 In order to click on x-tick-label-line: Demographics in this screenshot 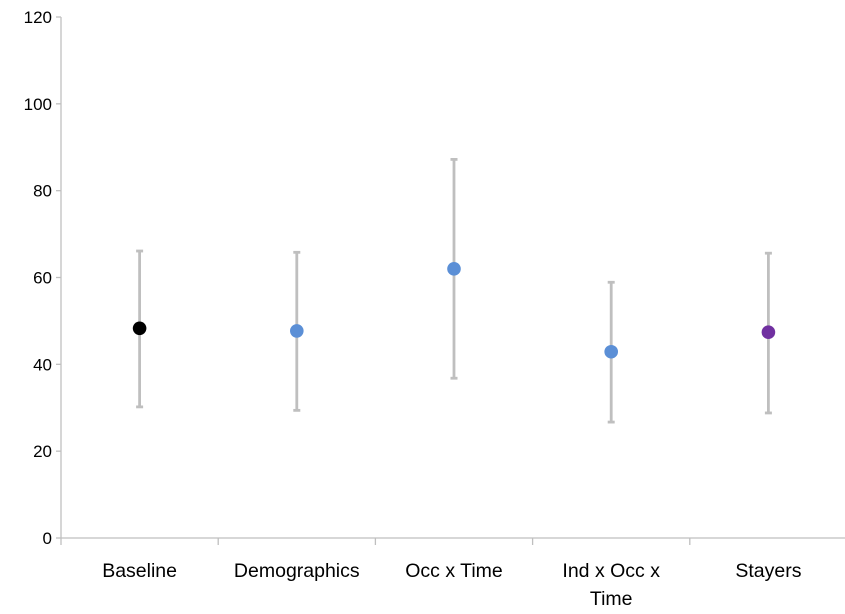, I will do `click(297, 571)`.